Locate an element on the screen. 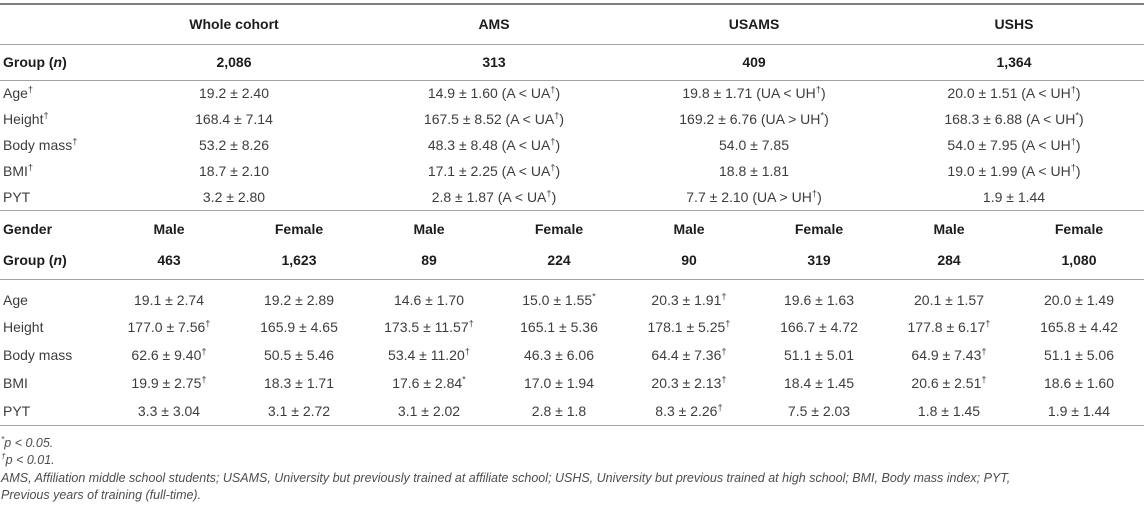 The image size is (1144, 520). cell: 463 is located at coordinates (169, 260).